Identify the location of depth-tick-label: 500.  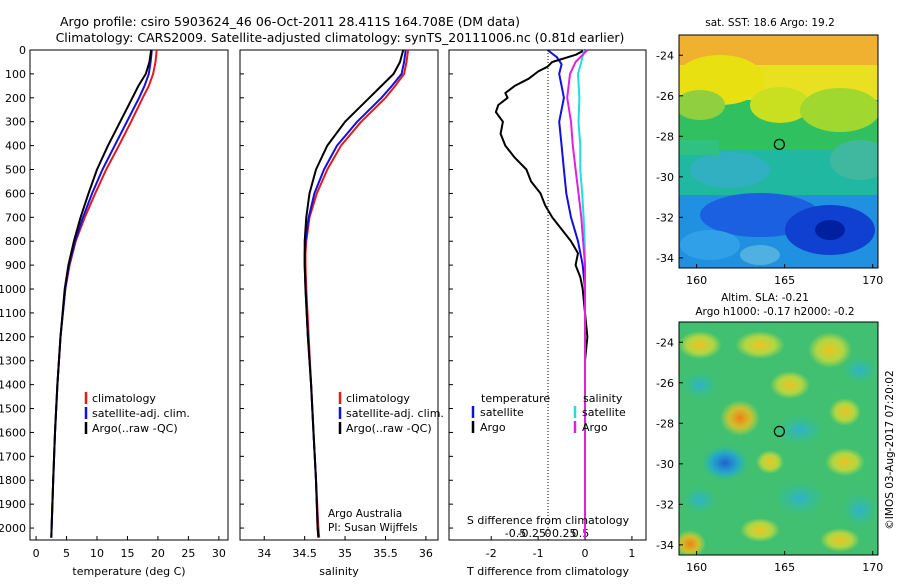
(15, 170).